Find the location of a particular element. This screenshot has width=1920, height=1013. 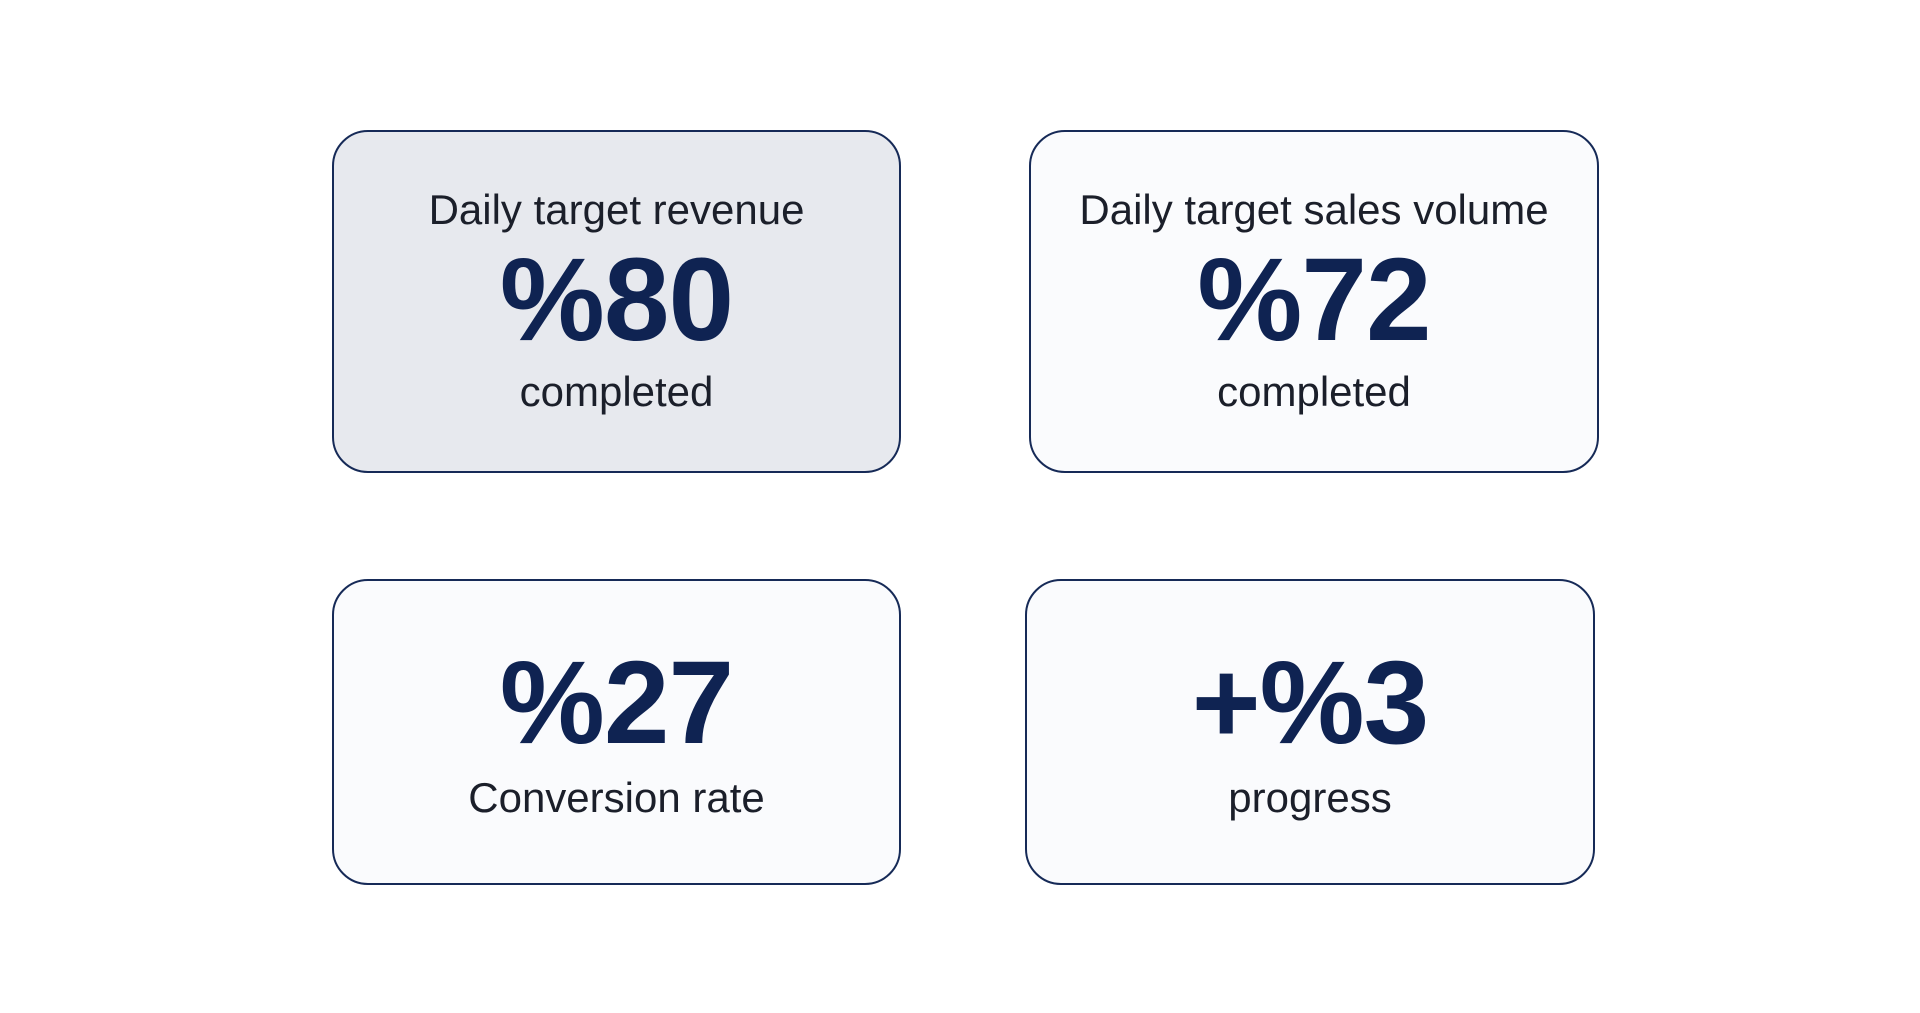

kpi-card-progress: +%3 progress is located at coordinates (1310, 732).